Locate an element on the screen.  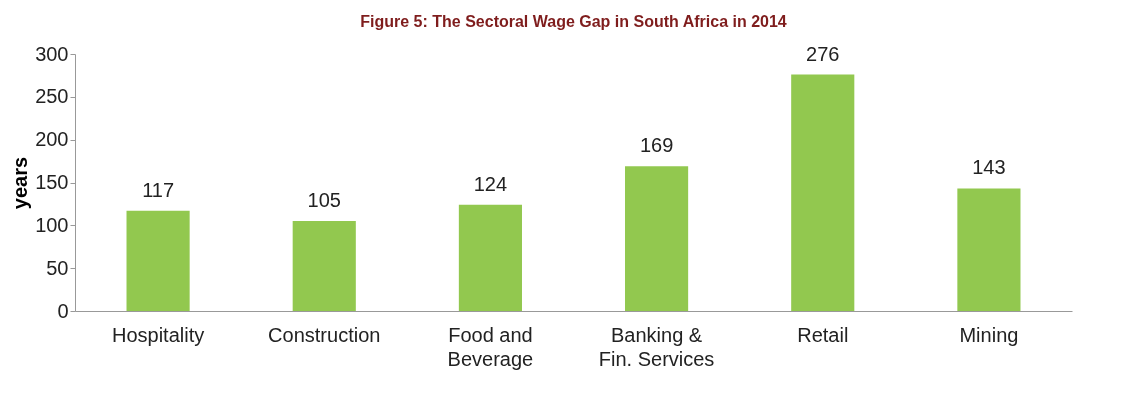
x-tick-label: Food and Beverage is located at coordinates (490, 346).